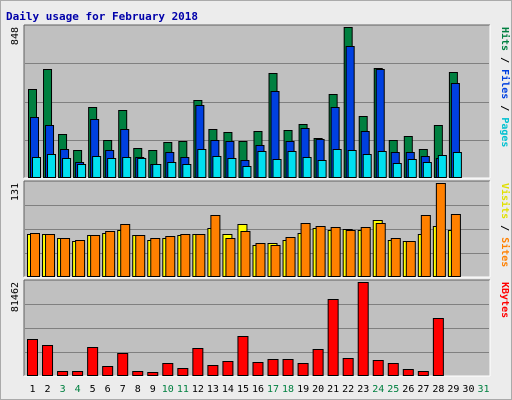 The height and width of the screenshot is (400, 512). What do you see at coordinates (213, 389) in the screenshot?
I see `day-label-13: 13` at bounding box center [213, 389].